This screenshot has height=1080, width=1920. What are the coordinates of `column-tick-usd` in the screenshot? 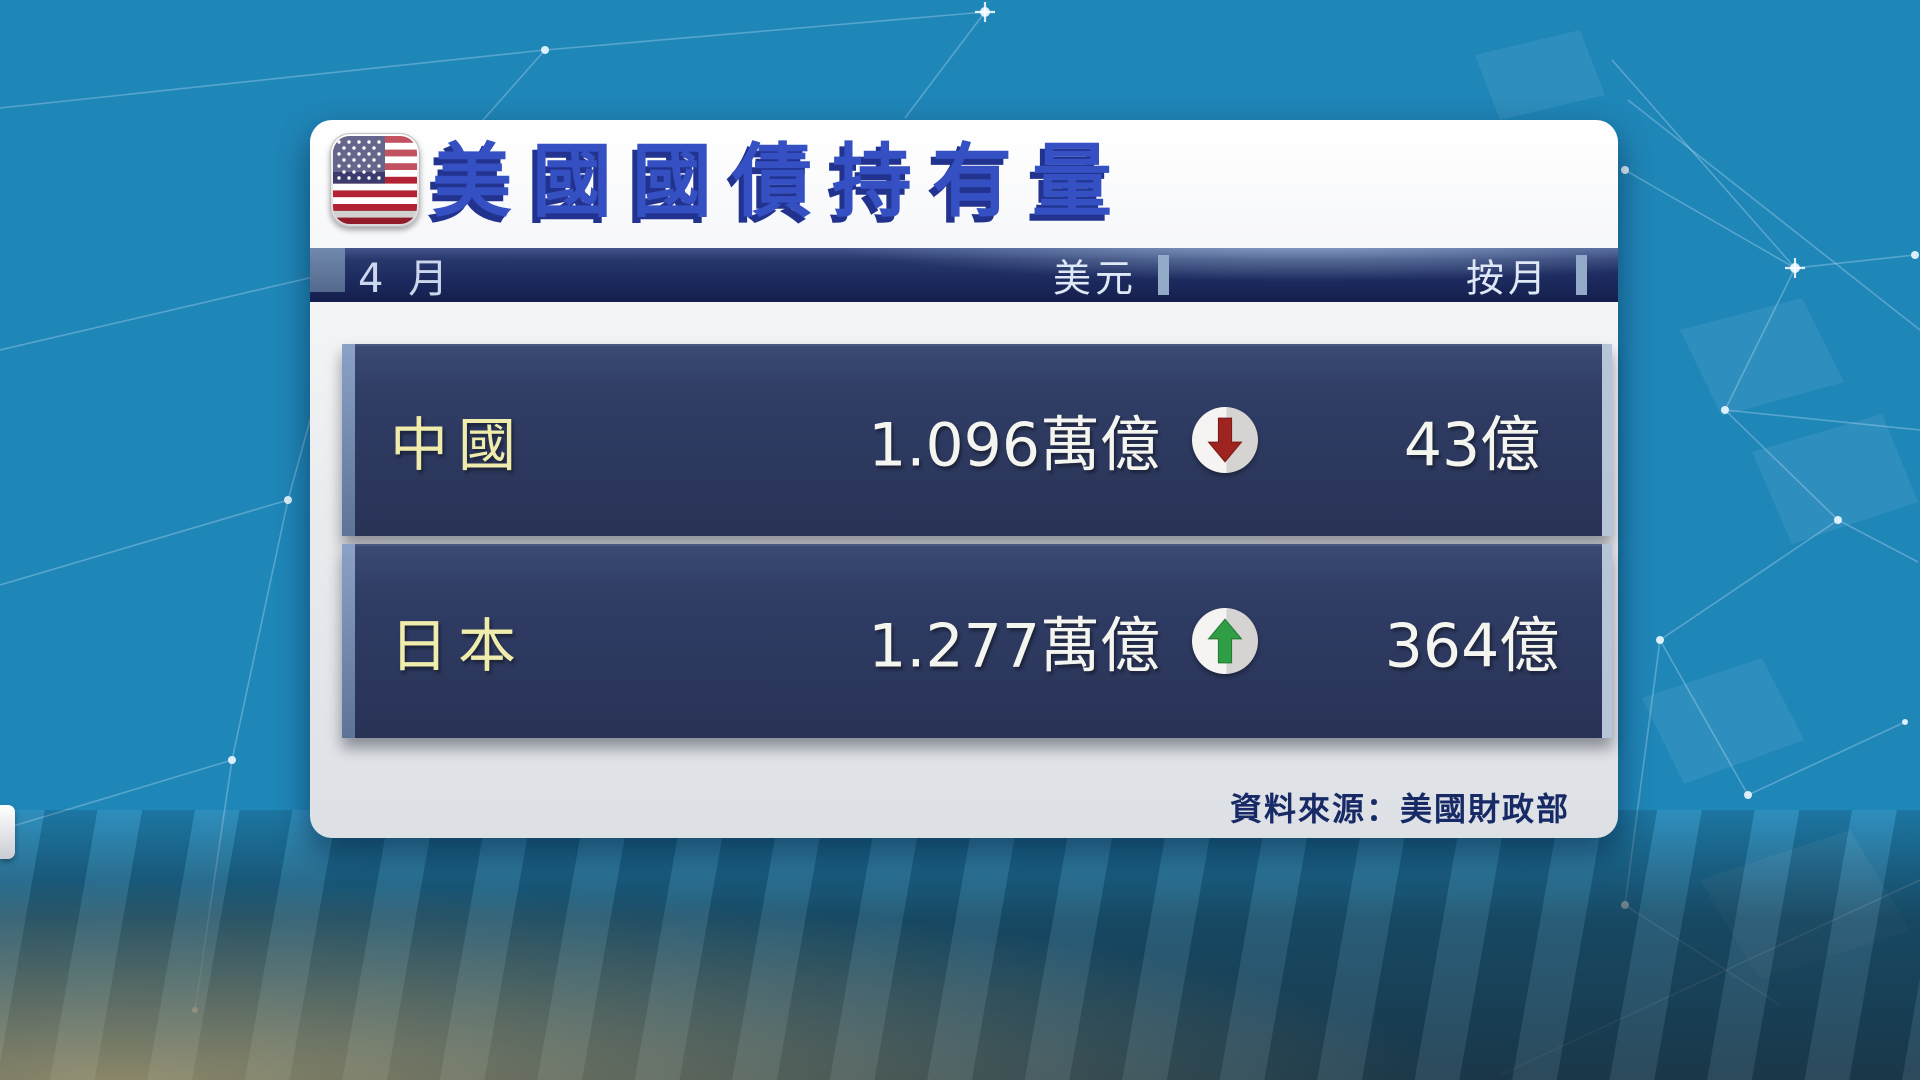 It's located at (1163, 275).